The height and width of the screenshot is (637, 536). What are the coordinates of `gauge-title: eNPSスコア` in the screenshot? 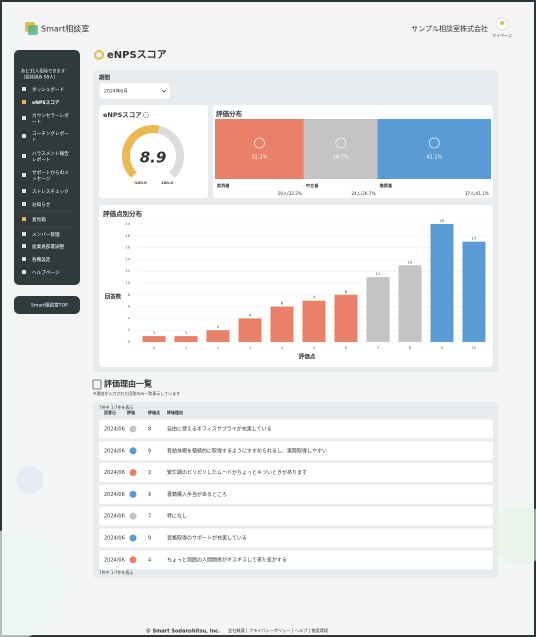 It's located at (122, 115).